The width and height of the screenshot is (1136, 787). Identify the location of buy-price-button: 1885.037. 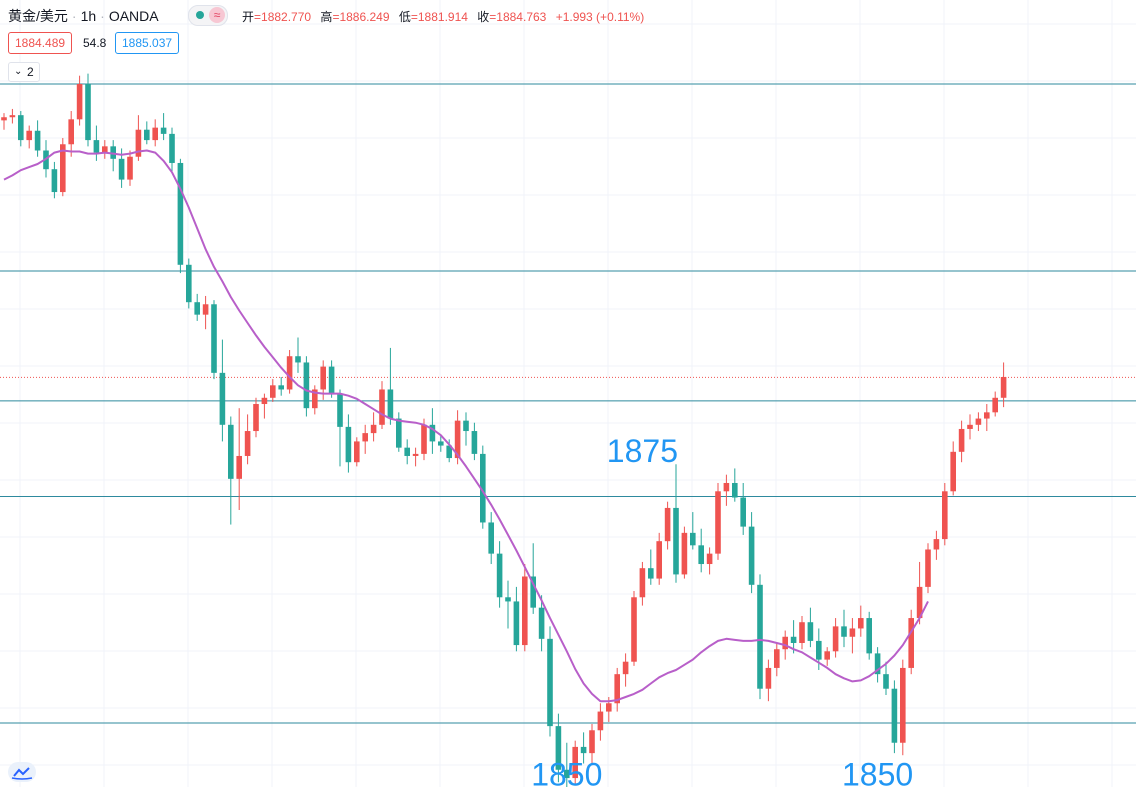
(147, 43).